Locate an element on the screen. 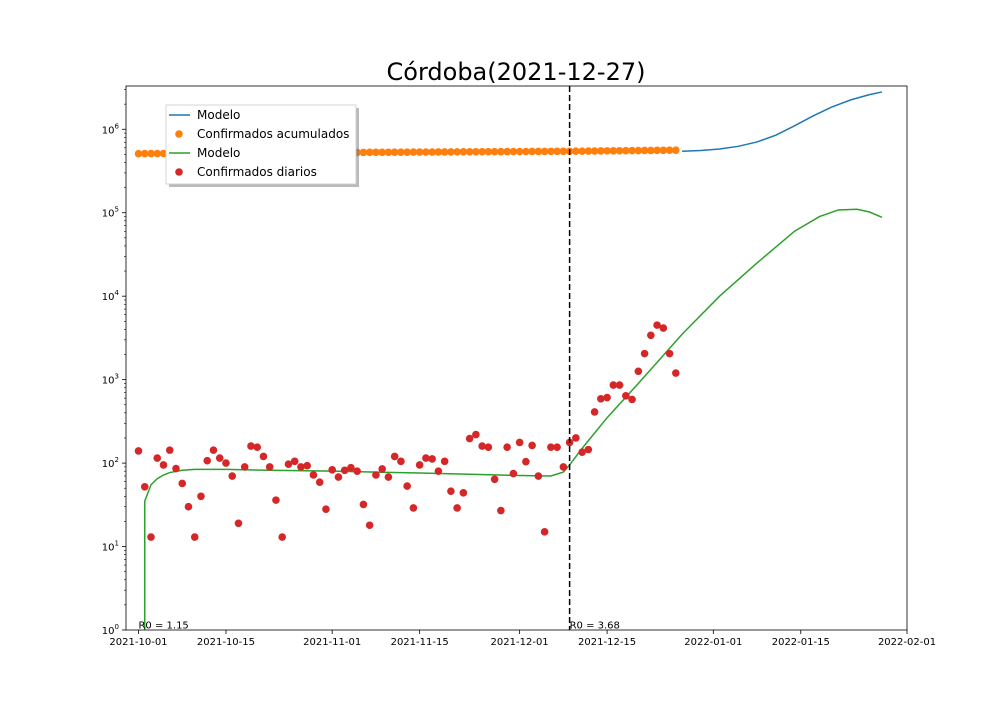 Image resolution: width=1008 pixels, height=720 pixels. y-tick-exponent: 2 is located at coordinates (117, 460).